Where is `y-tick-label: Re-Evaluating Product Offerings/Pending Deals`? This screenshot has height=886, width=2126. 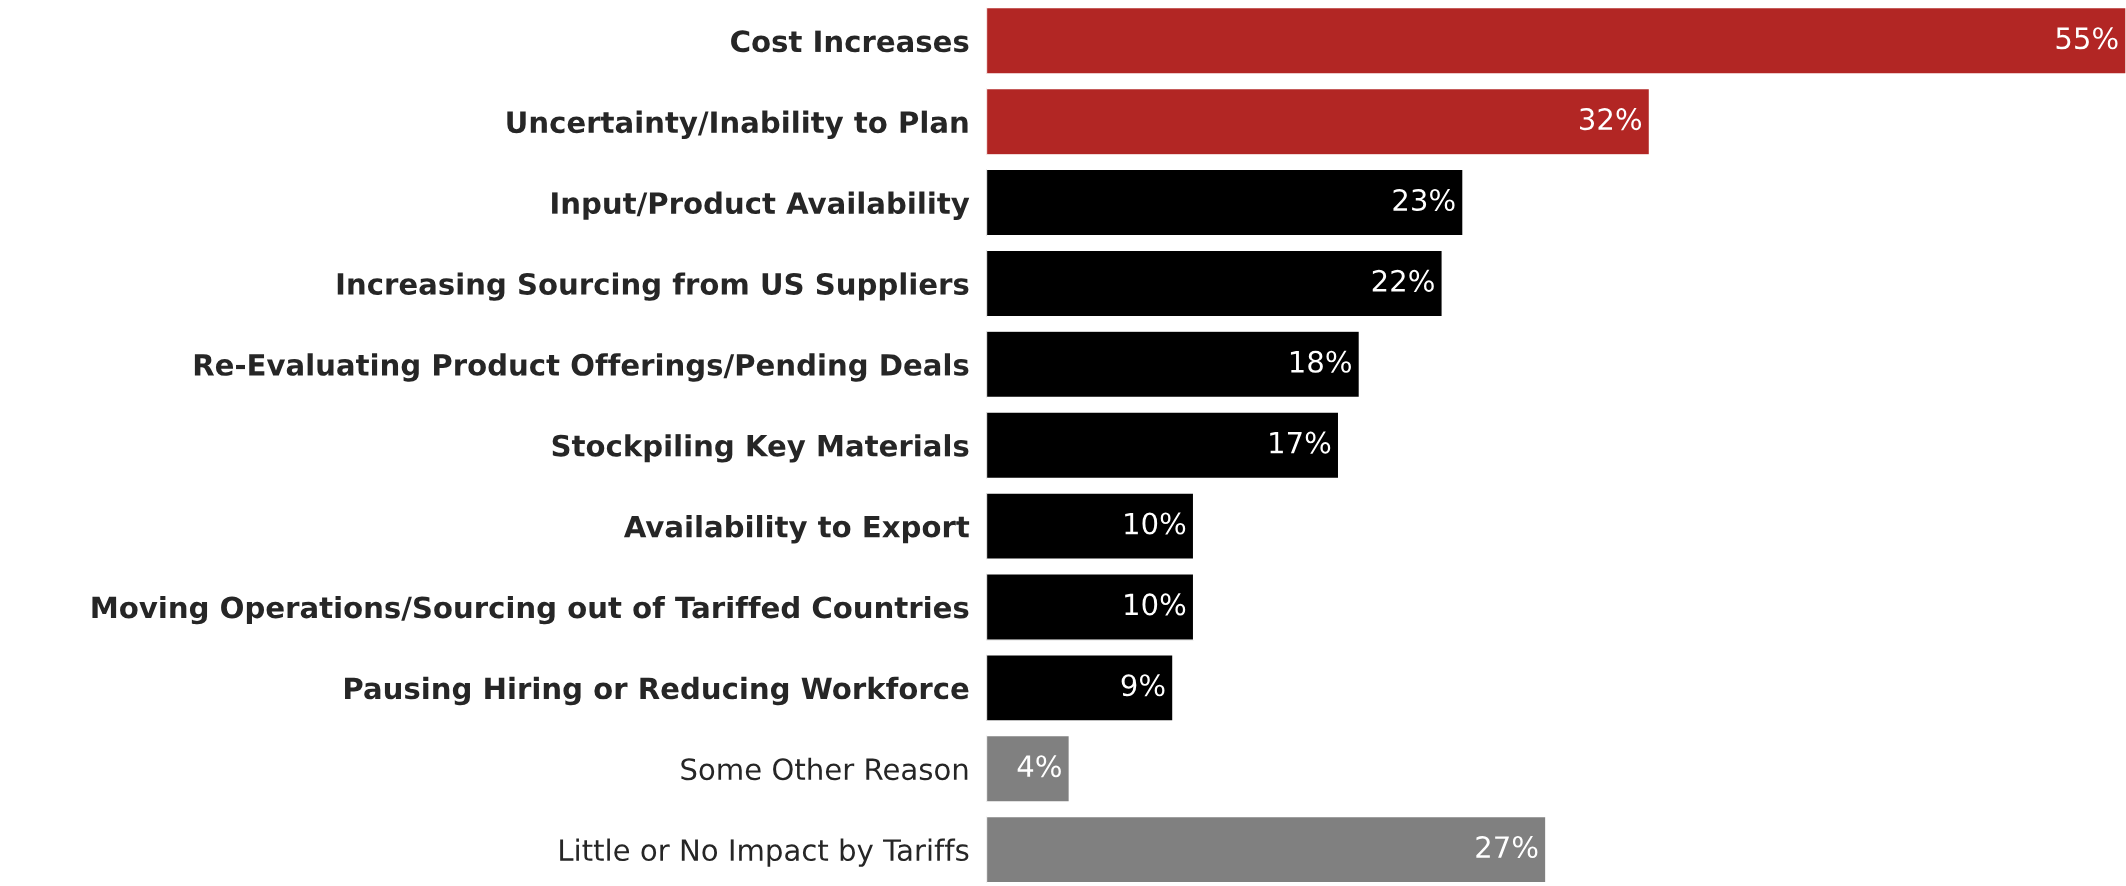 y-tick-label: Re-Evaluating Product Offerings/Pending Deals is located at coordinates (581, 367).